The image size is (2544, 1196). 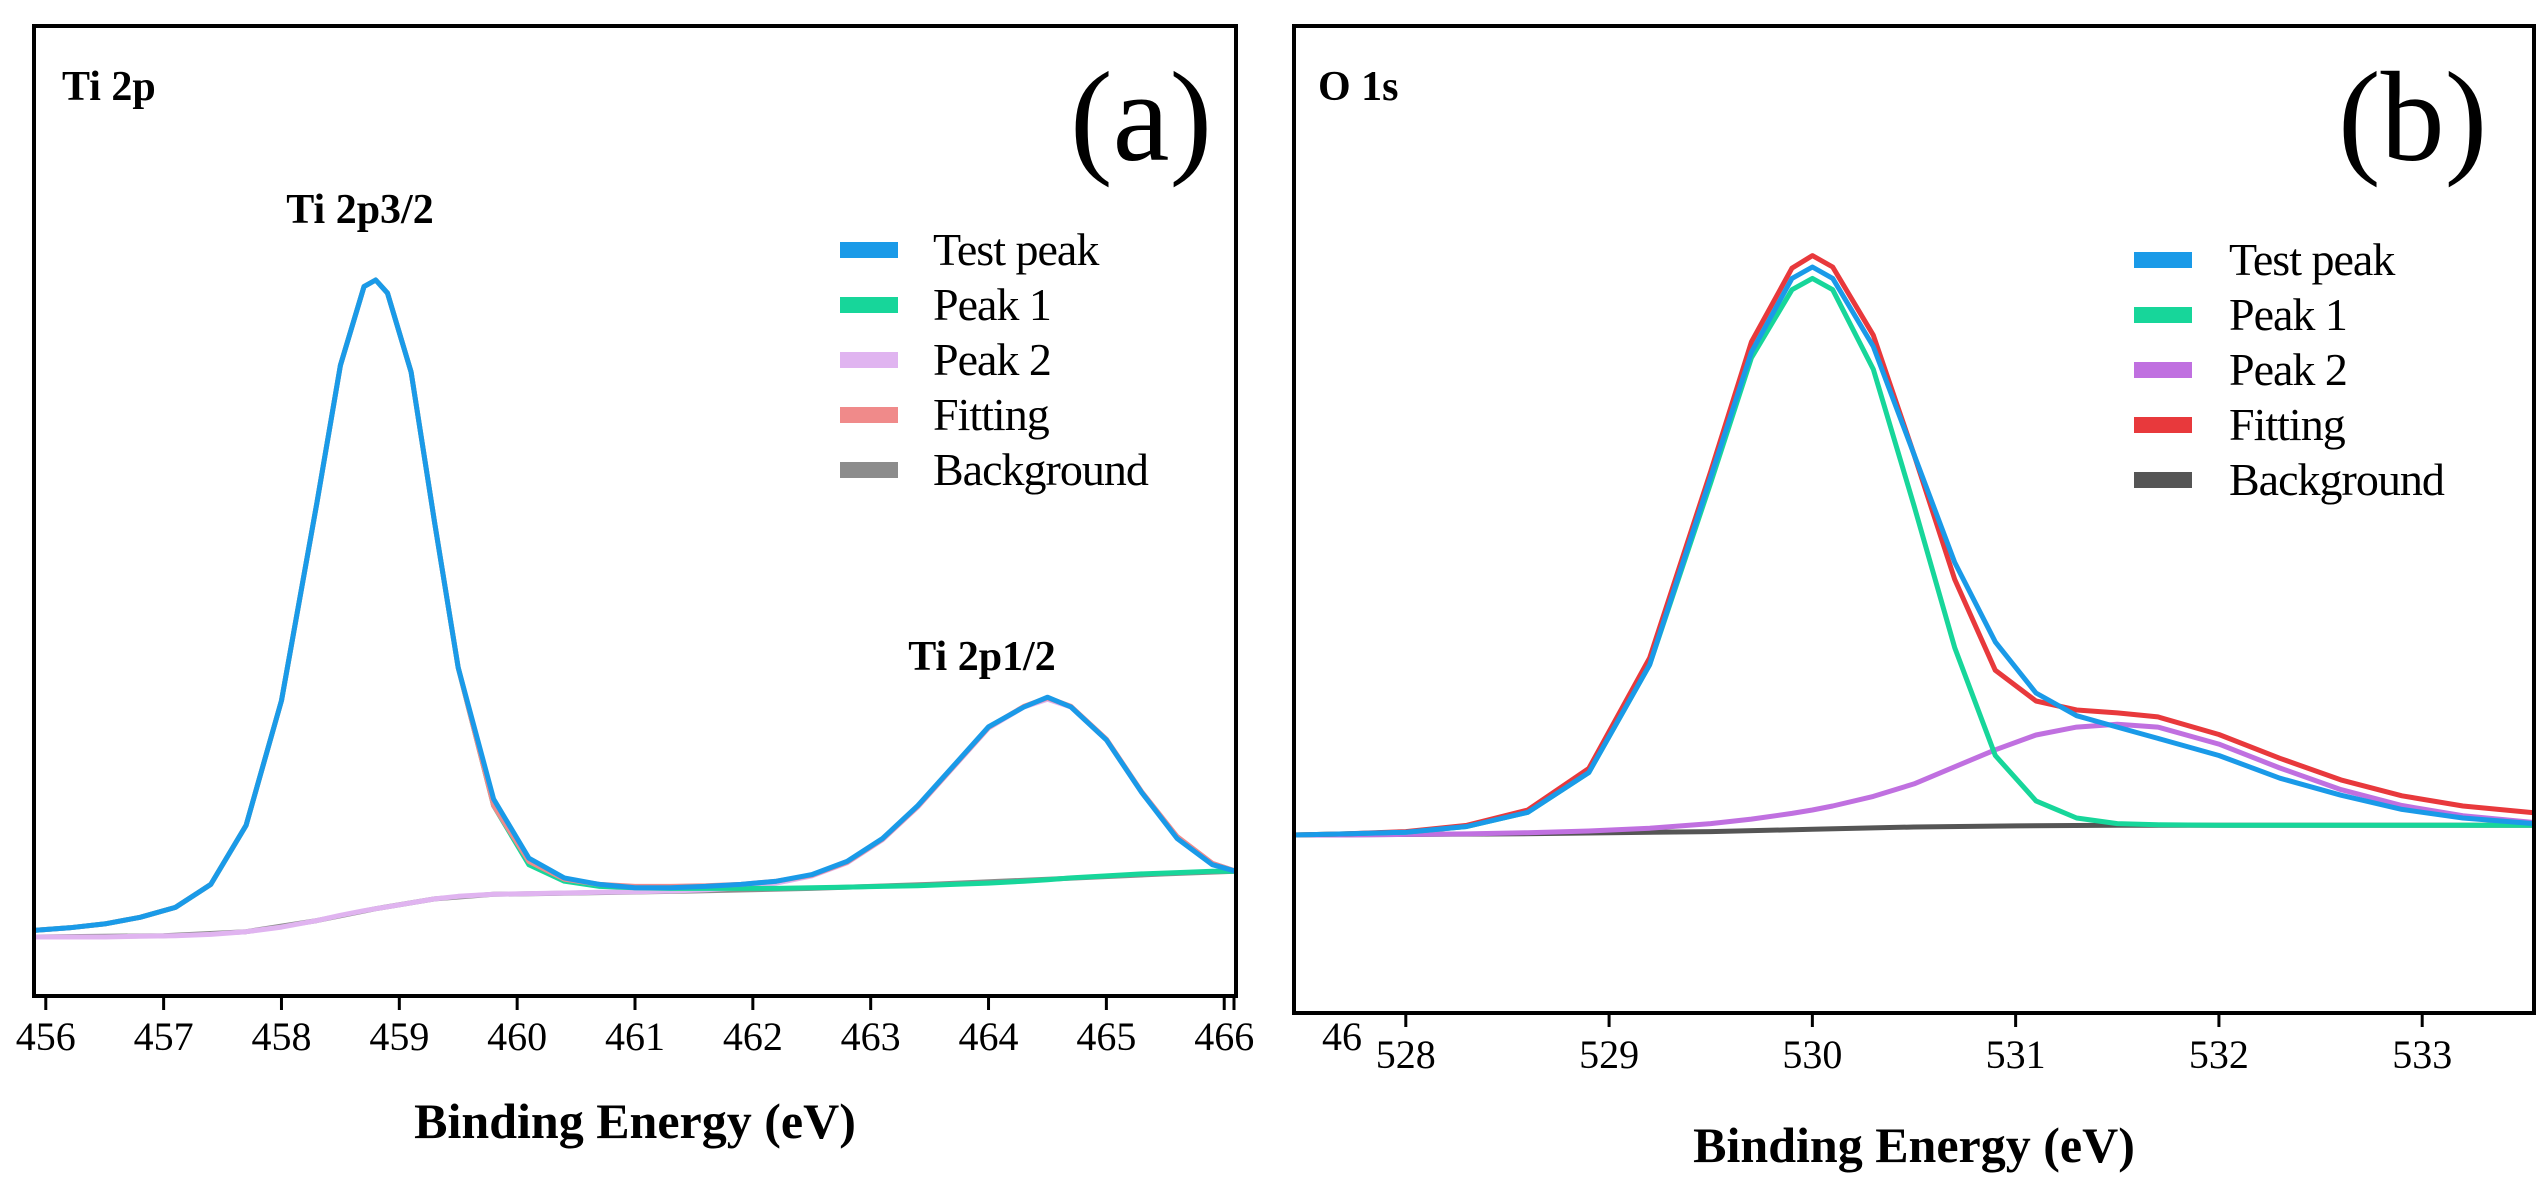 I want to click on x-tick-label: 461, so click(x=635, y=1036).